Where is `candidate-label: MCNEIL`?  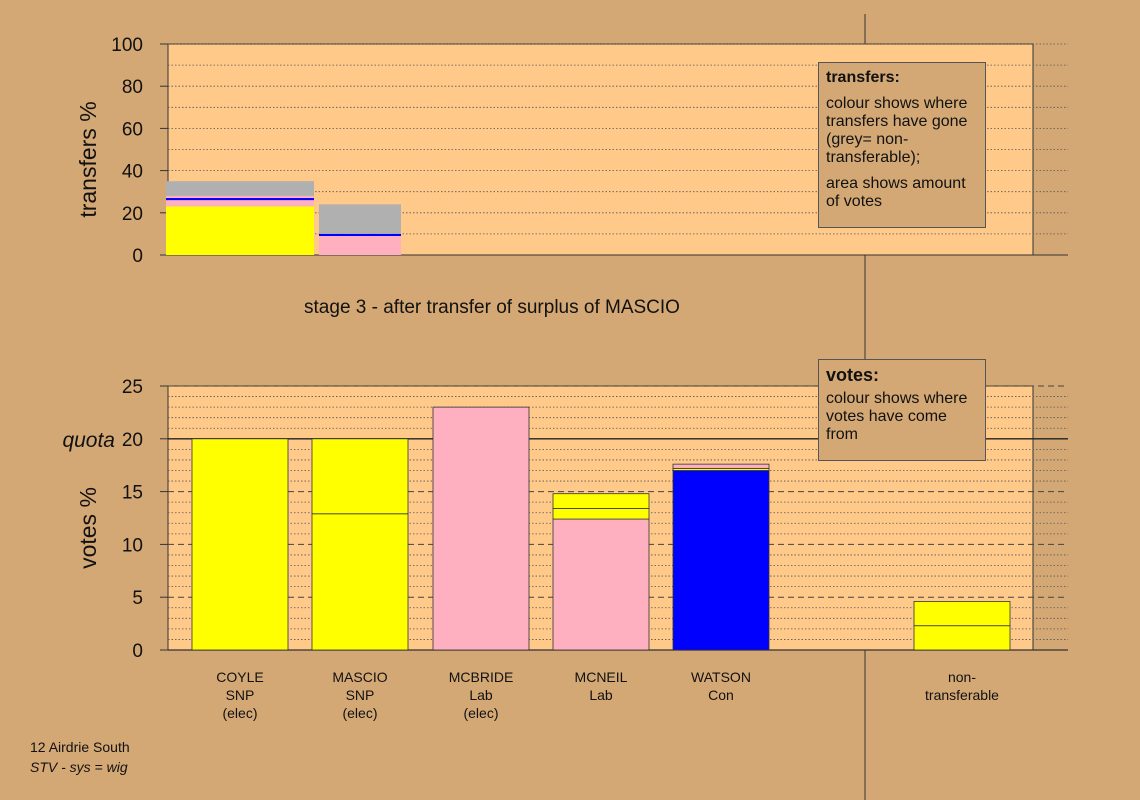 candidate-label: MCNEIL is located at coordinates (601, 677).